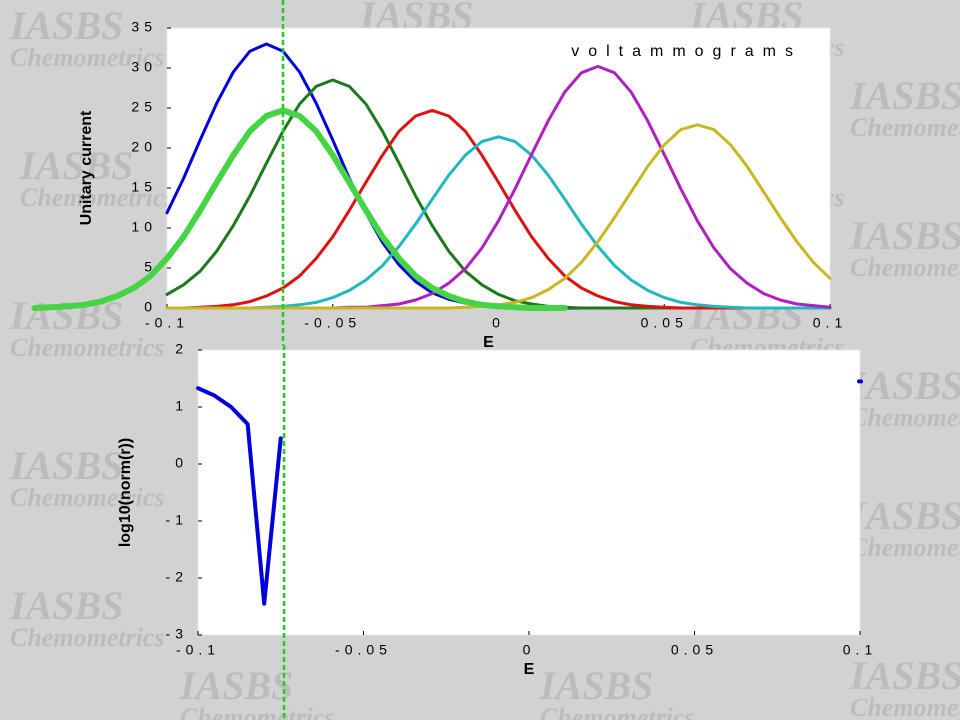  I want to click on y-axis-label: Unitary current, so click(86, 167).